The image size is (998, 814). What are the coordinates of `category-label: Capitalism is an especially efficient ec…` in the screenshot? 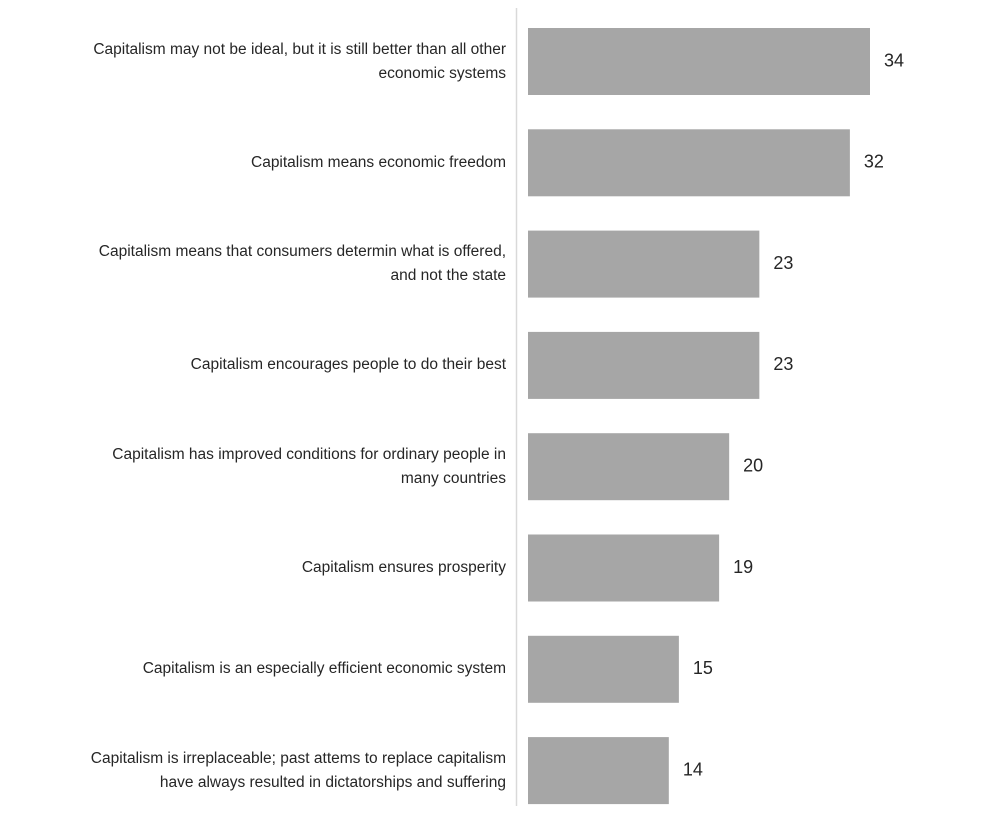 It's located at (324, 669).